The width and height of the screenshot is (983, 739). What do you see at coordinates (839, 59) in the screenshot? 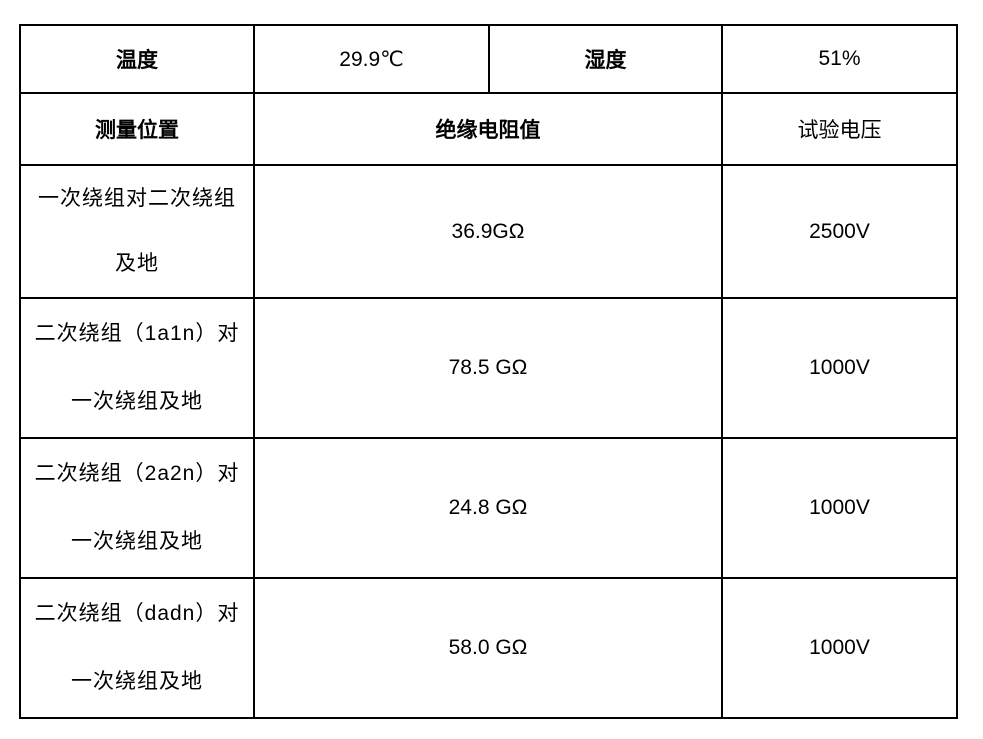
I see `humidity-value-cell: 51%` at bounding box center [839, 59].